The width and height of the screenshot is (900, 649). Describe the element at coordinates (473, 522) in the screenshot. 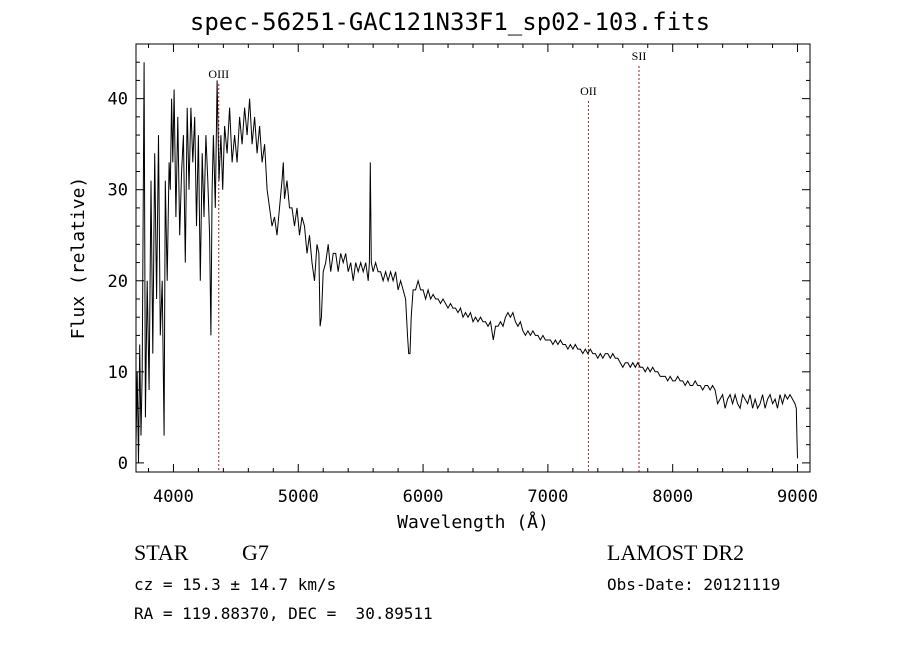

I see `x-axis-label: Wavelength (Å)` at that location.